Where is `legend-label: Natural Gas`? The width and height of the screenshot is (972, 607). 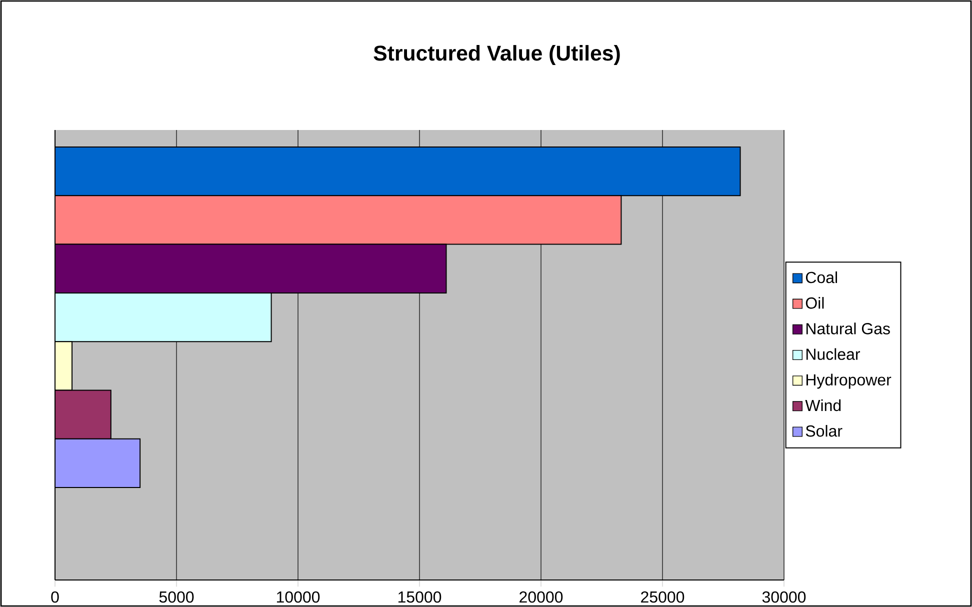
legend-label: Natural Gas is located at coordinates (848, 328).